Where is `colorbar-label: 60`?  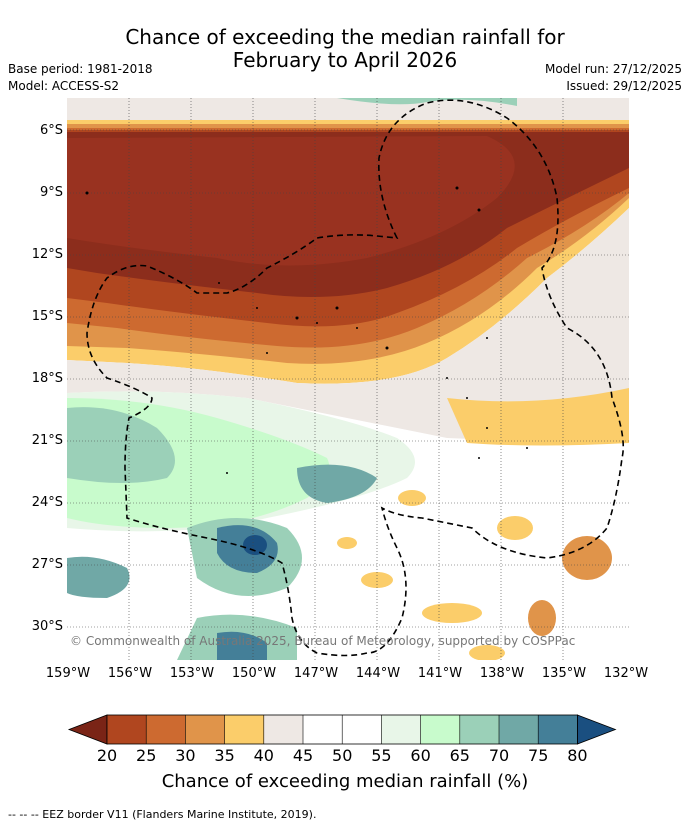 colorbar-label: 60 is located at coordinates (420, 755).